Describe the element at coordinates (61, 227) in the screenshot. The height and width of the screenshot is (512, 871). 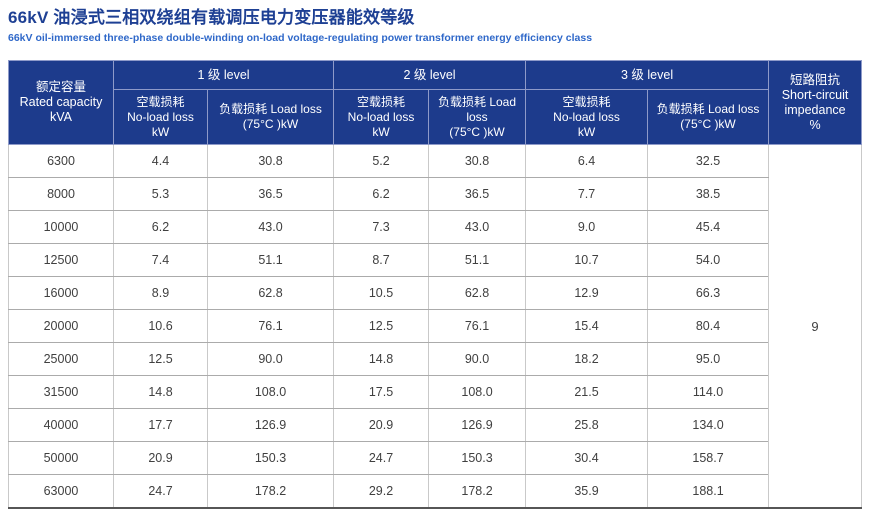
I see `capacity-cell: 10000` at that location.